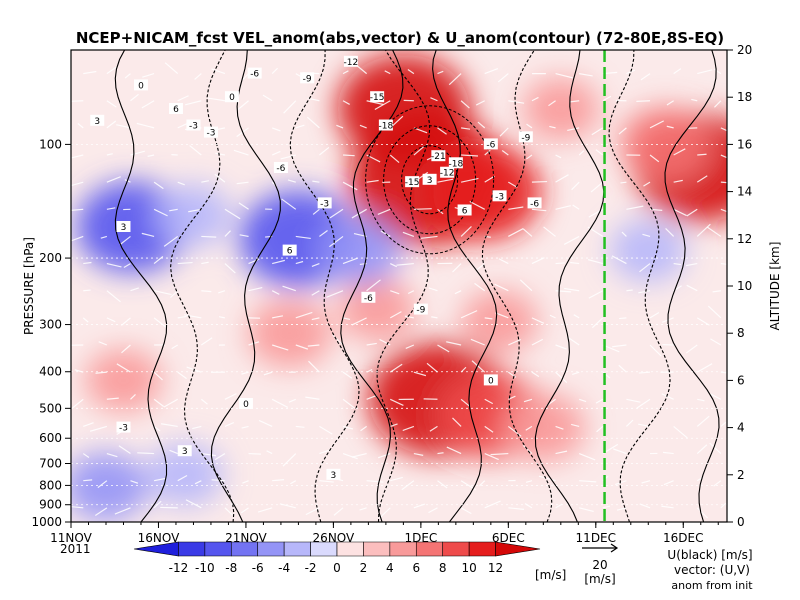 The width and height of the screenshot is (800, 600). Describe the element at coordinates (438, 157) in the screenshot. I see `contour-label-text: -21` at that location.